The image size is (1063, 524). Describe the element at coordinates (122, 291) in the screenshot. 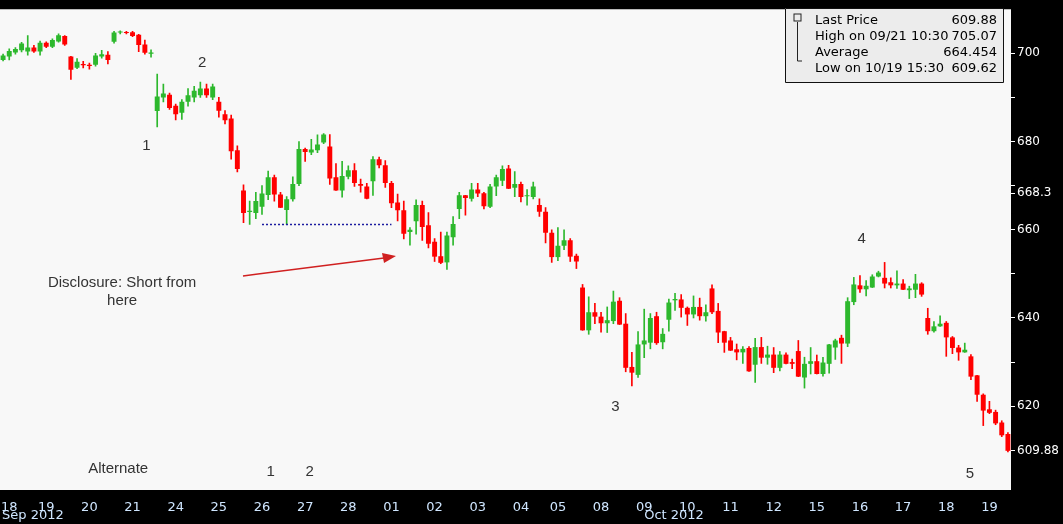

I see `annotation: Disclosure: Short from here` at that location.